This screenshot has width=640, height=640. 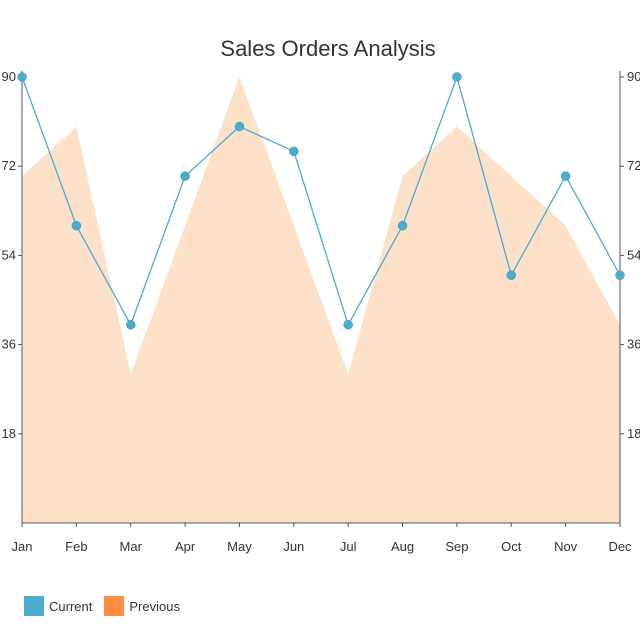 What do you see at coordinates (293, 546) in the screenshot?
I see `x-tick-label: Jun` at bounding box center [293, 546].